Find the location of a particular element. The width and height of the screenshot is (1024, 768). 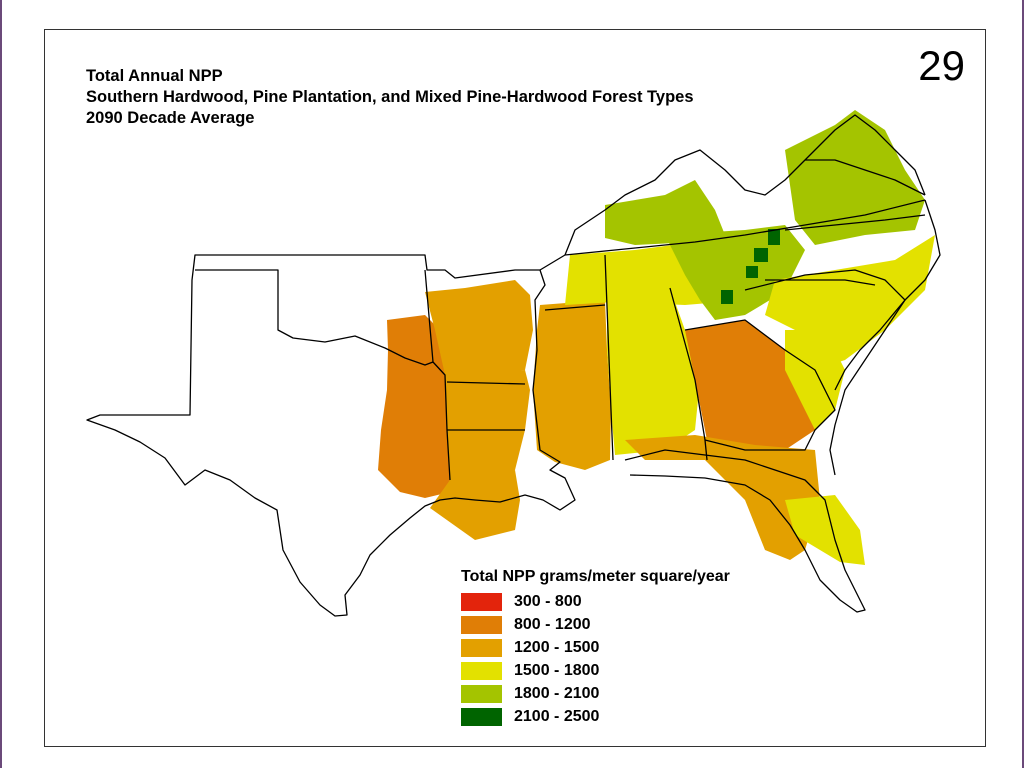

legend-item: 2100 - 2500 is located at coordinates (595, 716).